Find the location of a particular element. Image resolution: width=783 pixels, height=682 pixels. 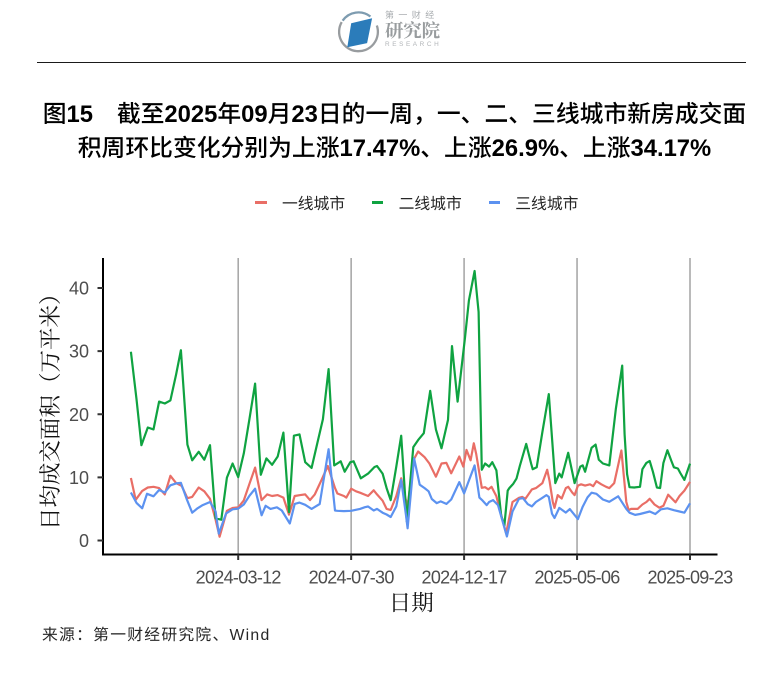

legend-item-tier3: 三线城市 is located at coordinates (533, 202).